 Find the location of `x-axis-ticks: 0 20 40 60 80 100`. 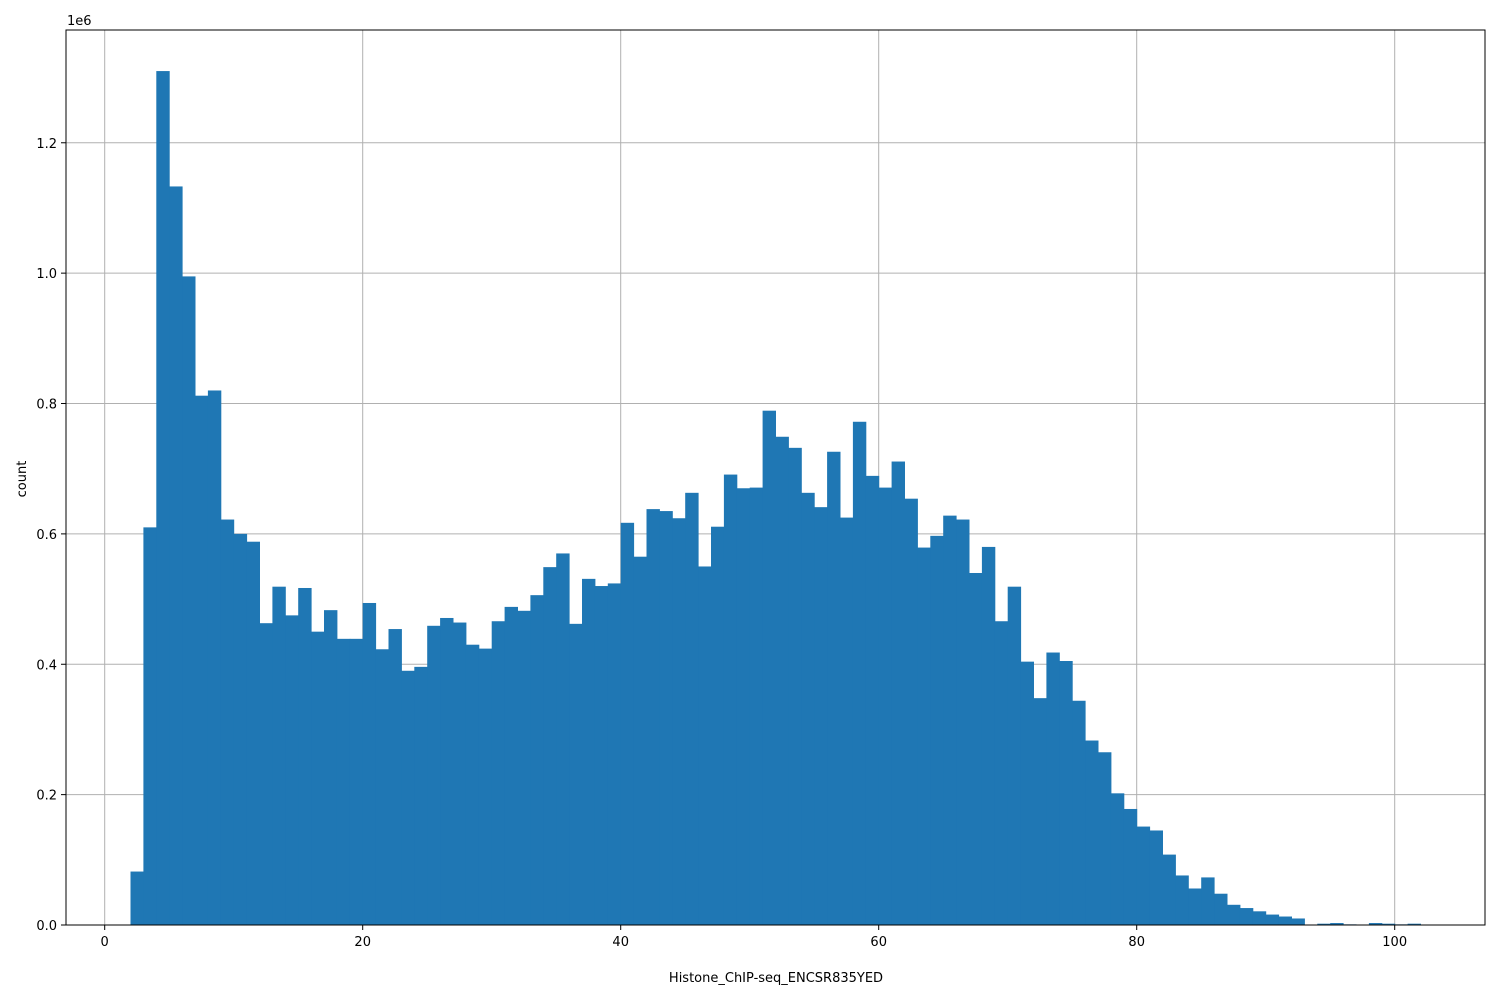

x-axis-ticks: 0 20 40 60 80 100 is located at coordinates (754, 937).